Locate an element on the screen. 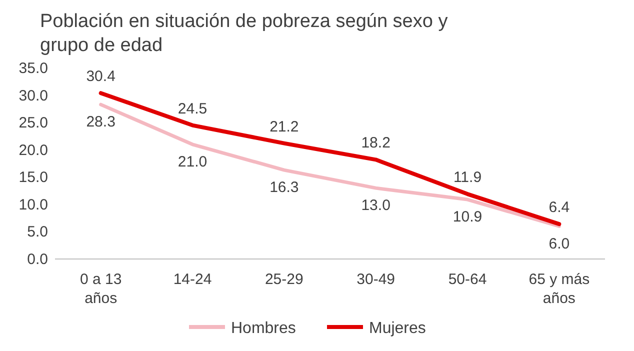 The height and width of the screenshot is (351, 634). y-tick-label: 30.0 is located at coordinates (33, 95).